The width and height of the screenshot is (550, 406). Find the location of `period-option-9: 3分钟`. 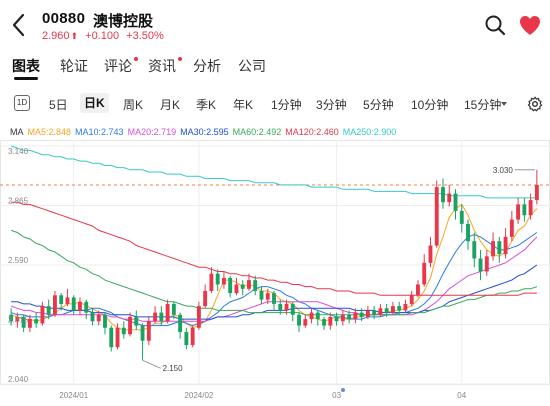

period-option-9: 3分钟 is located at coordinates (331, 105).